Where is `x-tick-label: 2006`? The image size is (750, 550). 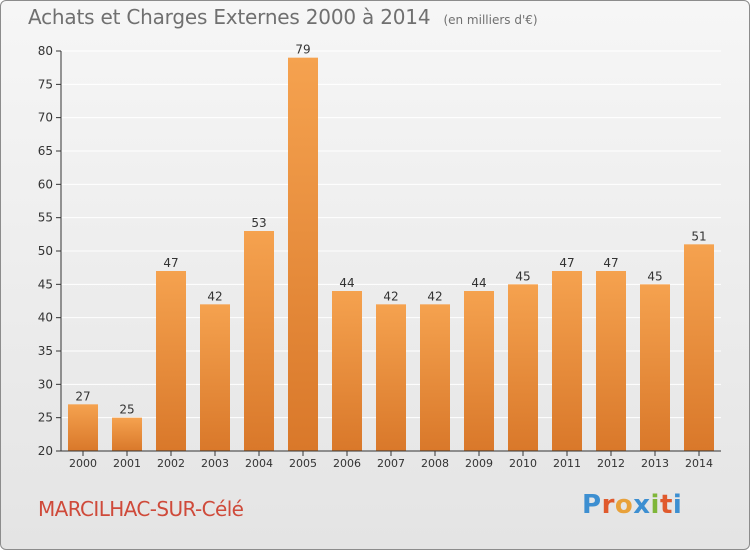 x-tick-label: 2006 is located at coordinates (347, 463).